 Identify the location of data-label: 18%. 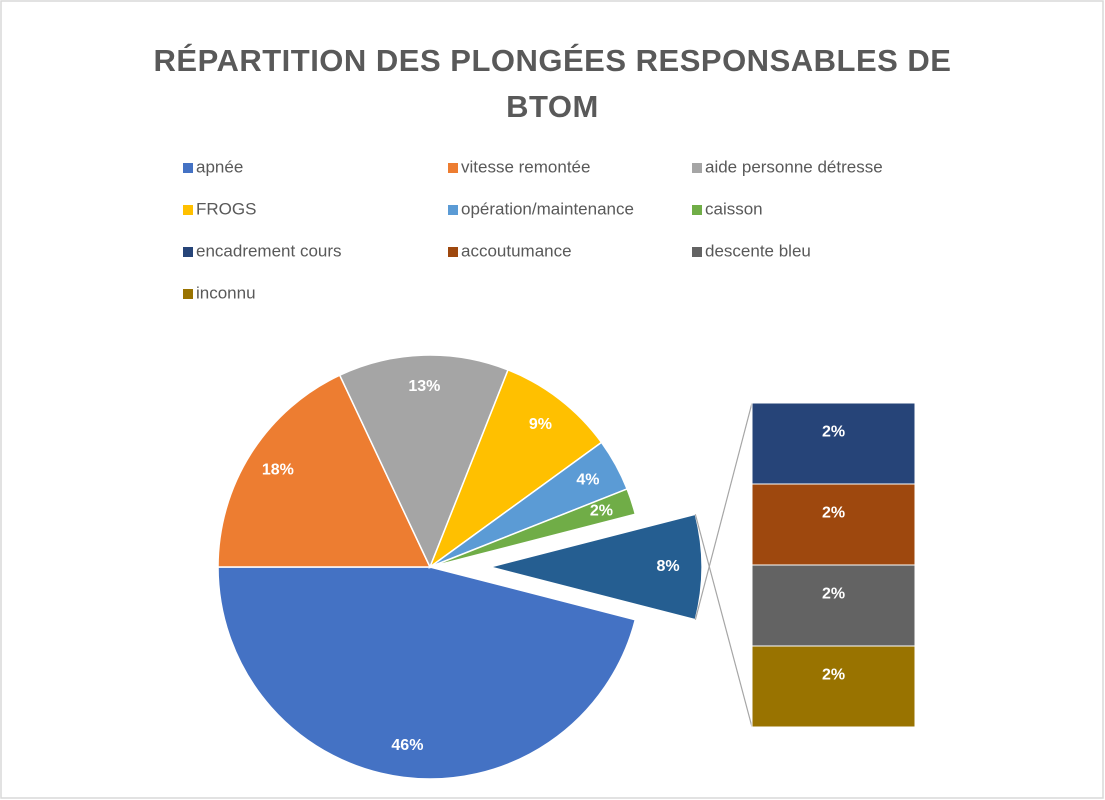
(278, 470).